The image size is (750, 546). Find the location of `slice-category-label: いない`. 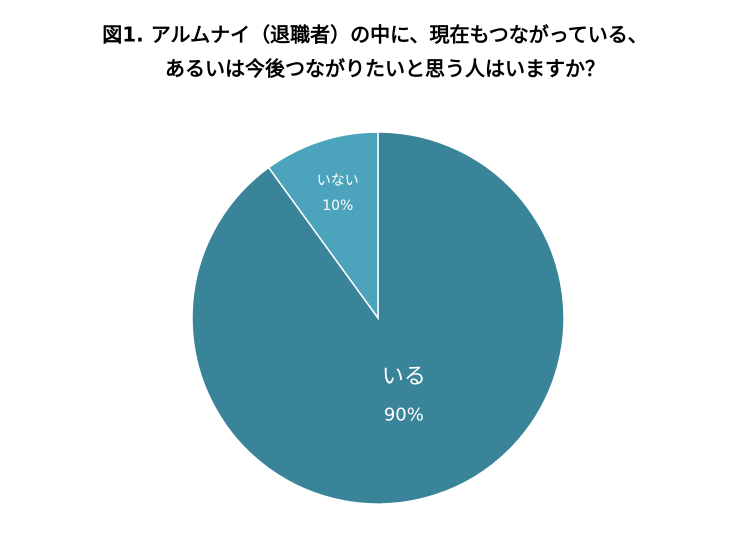

slice-category-label: いない is located at coordinates (338, 181).